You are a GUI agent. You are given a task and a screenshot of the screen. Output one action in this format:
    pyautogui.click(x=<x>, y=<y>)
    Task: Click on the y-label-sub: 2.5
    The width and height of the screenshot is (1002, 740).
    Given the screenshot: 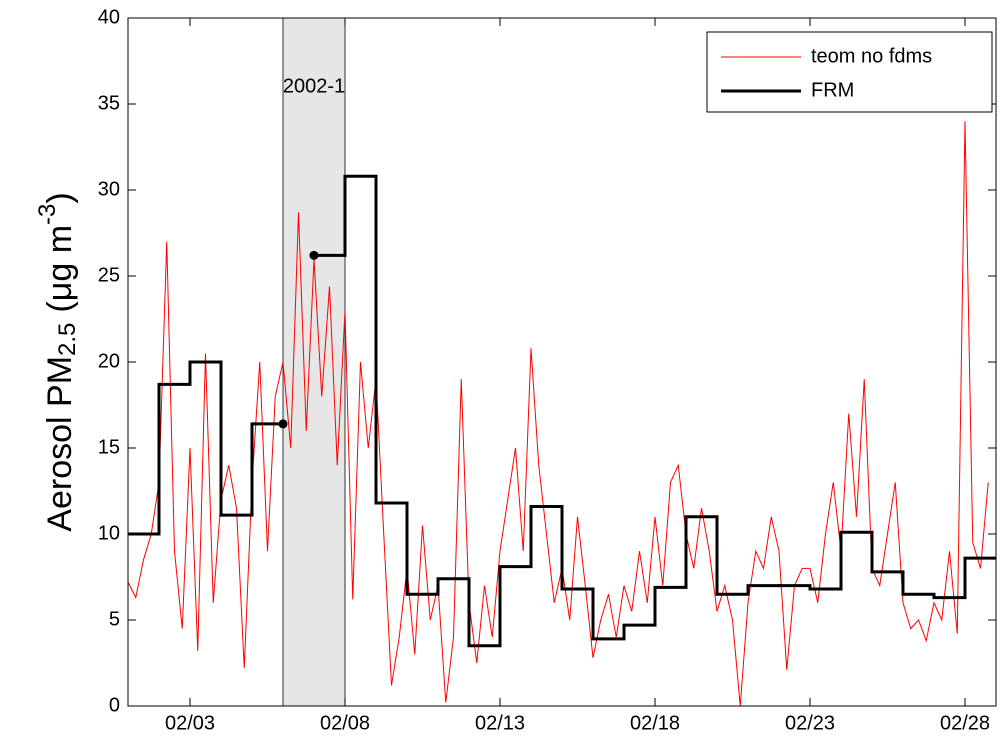 What is the action you would take?
    pyautogui.click(x=67, y=339)
    